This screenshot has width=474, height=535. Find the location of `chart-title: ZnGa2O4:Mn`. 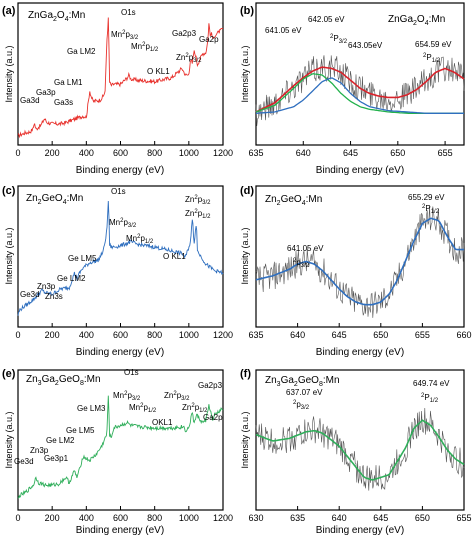

chart-title: ZnGa2O4:Mn is located at coordinates (416, 20).